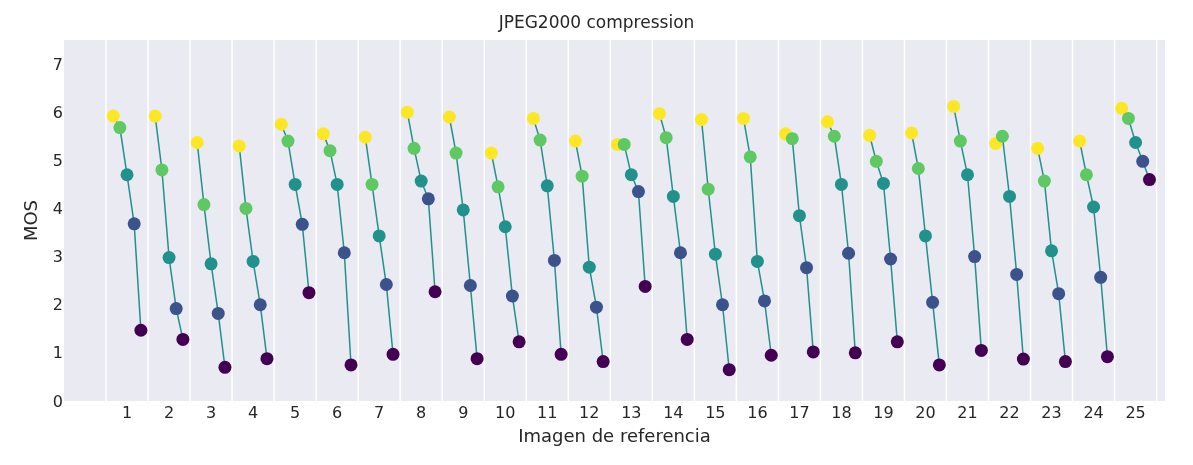 This screenshot has height=465, width=1193. What do you see at coordinates (673, 412) in the screenshot?
I see `x-tick-label: 14` at bounding box center [673, 412].